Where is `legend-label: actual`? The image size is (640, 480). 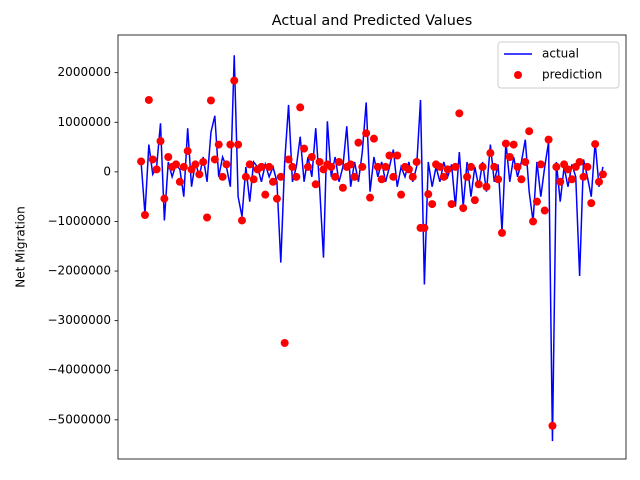
legend-label: actual is located at coordinates (560, 54).